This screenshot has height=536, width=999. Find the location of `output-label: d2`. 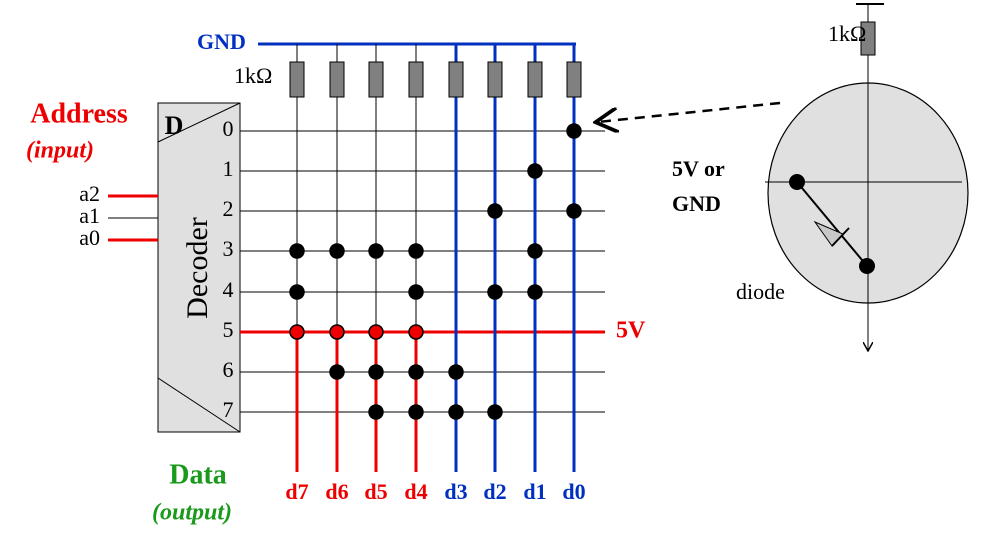

output-label: d2 is located at coordinates (494, 491).